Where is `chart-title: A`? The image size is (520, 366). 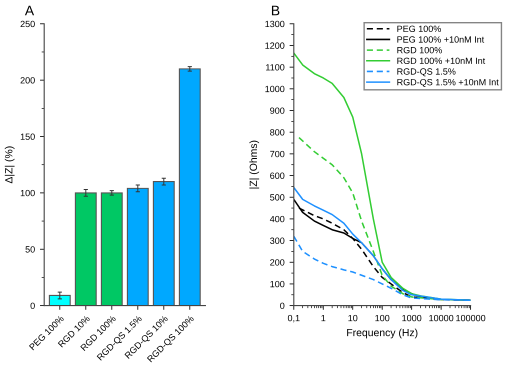 chart-title: A is located at coordinates (29, 11).